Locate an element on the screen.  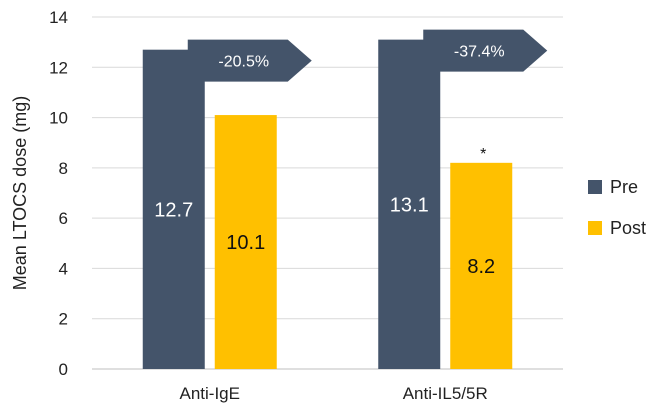
y-tick-label: 12 is located at coordinates (58, 67).